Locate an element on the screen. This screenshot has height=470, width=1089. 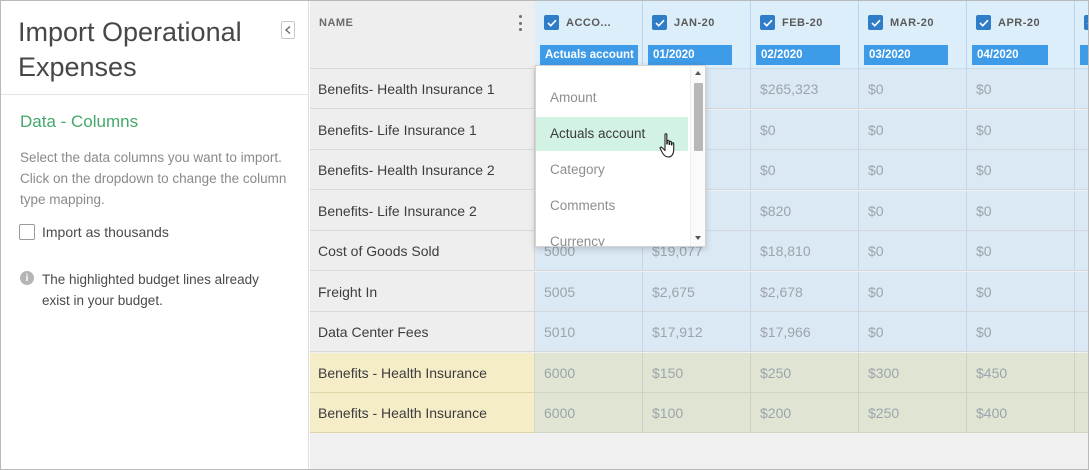
dropdown-option: Category is located at coordinates (577, 169).